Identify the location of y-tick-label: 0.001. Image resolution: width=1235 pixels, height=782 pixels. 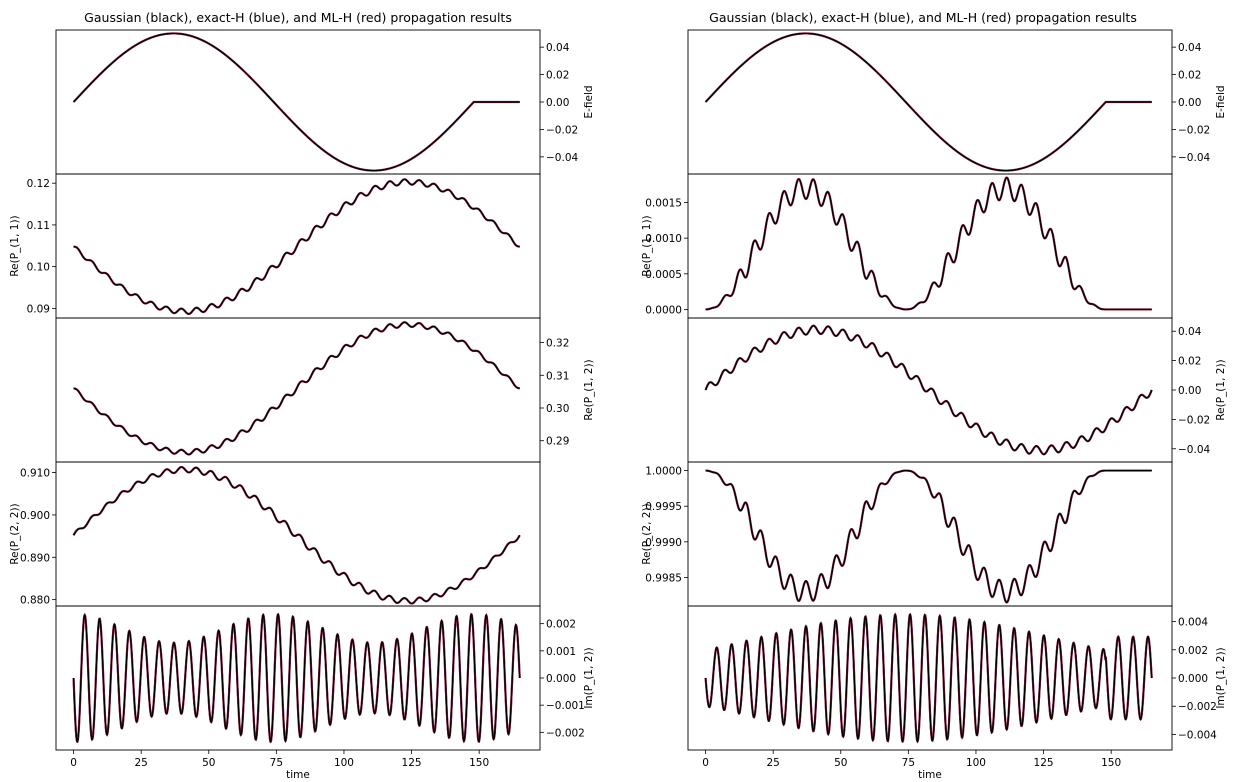
(561, 652).